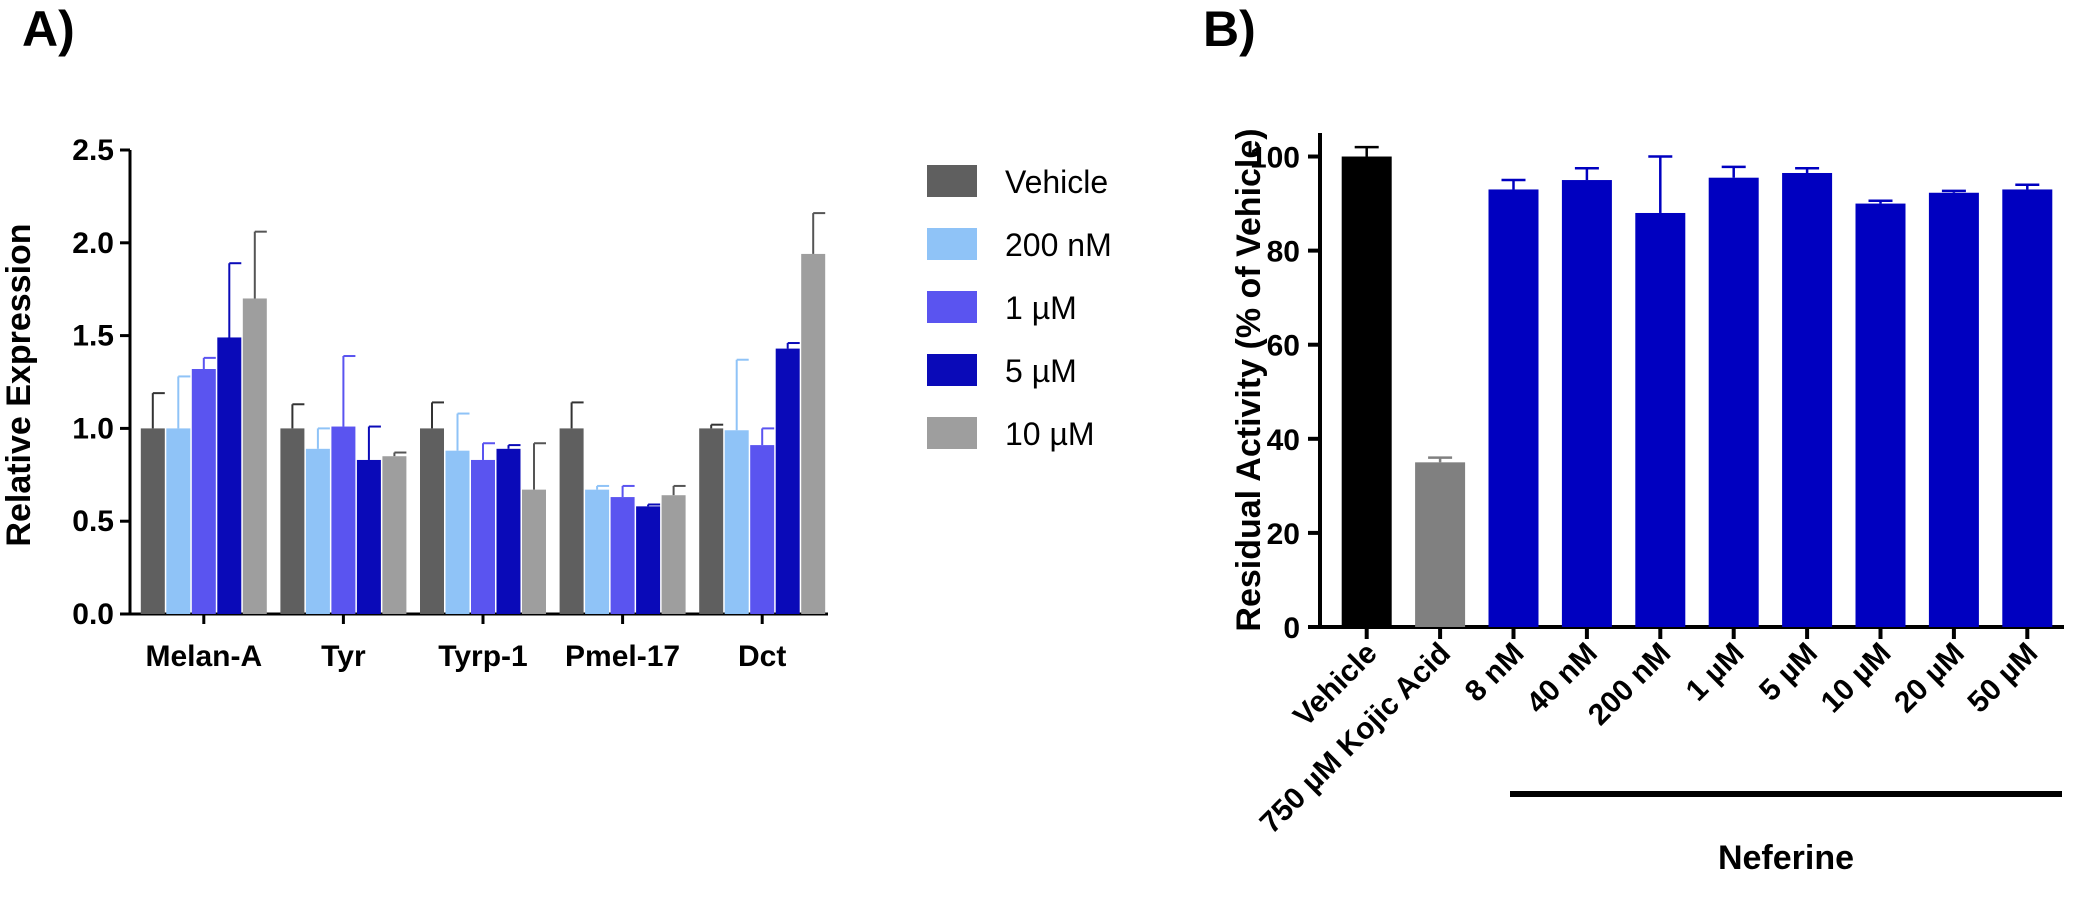 This screenshot has width=2084, height=909. Describe the element at coordinates (622, 656) in the screenshot. I see `chart-a-category-label: Pmel-17` at that location.